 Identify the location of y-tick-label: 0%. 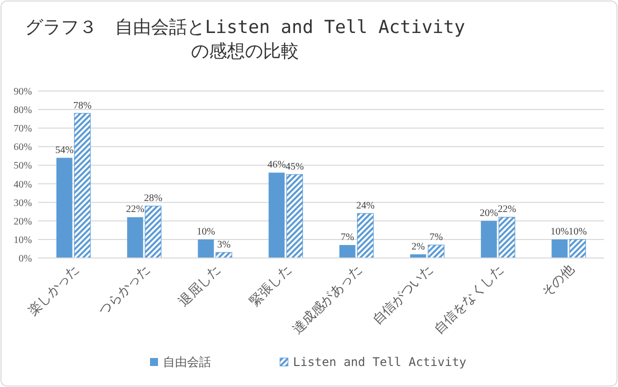
(25, 259).